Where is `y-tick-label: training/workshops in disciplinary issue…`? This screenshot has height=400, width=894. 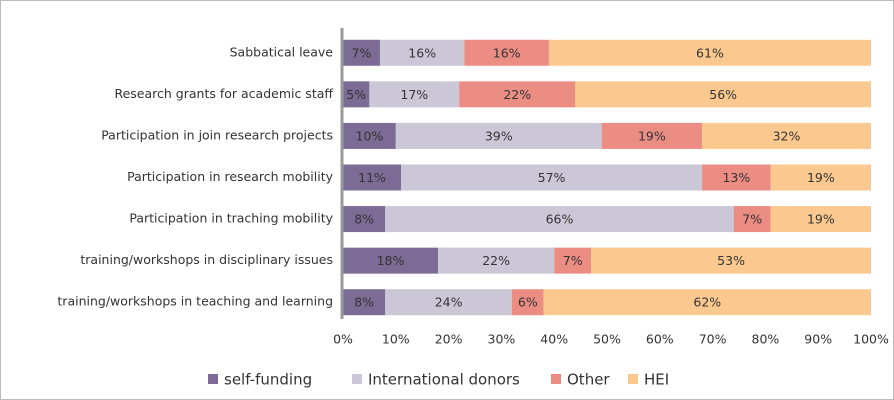 y-tick-label: training/workshops in disciplinary issue… is located at coordinates (206, 259).